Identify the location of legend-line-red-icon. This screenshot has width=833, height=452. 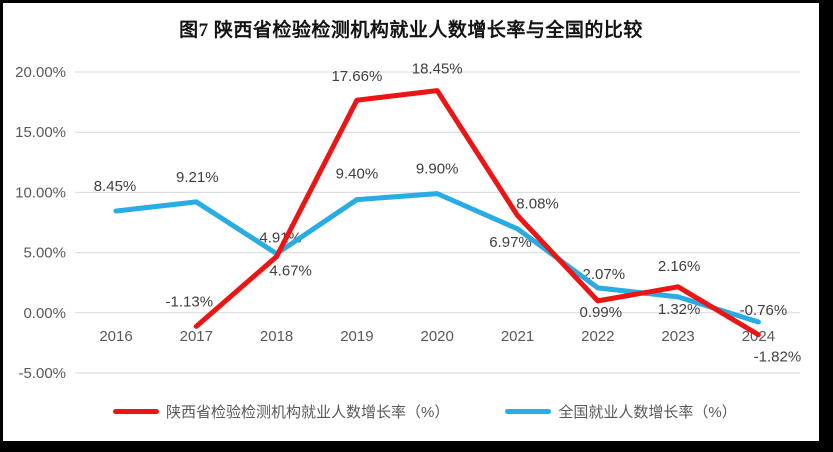
(136, 411).